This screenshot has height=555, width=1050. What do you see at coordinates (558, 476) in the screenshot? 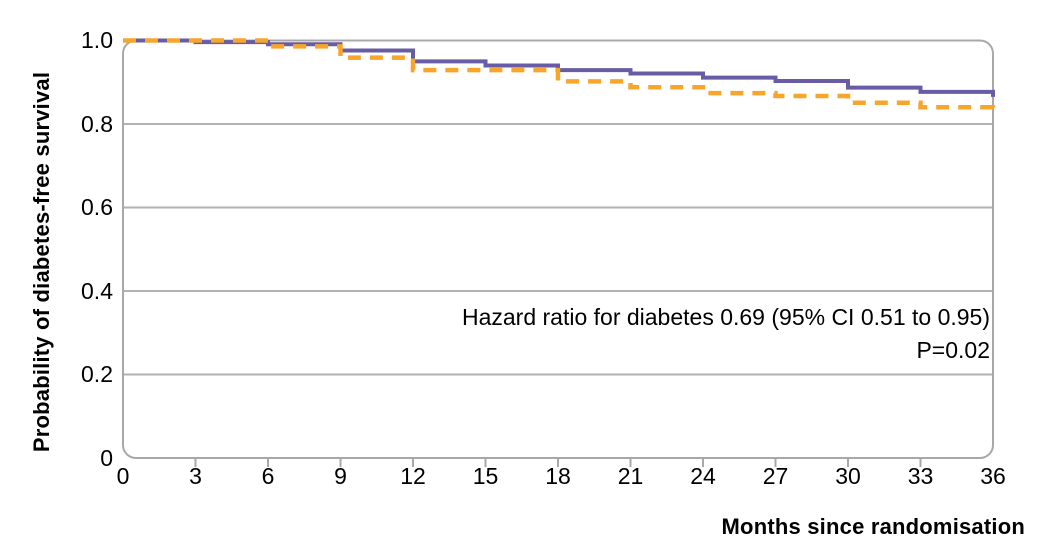
I see `x-tick-label: 18` at bounding box center [558, 476].